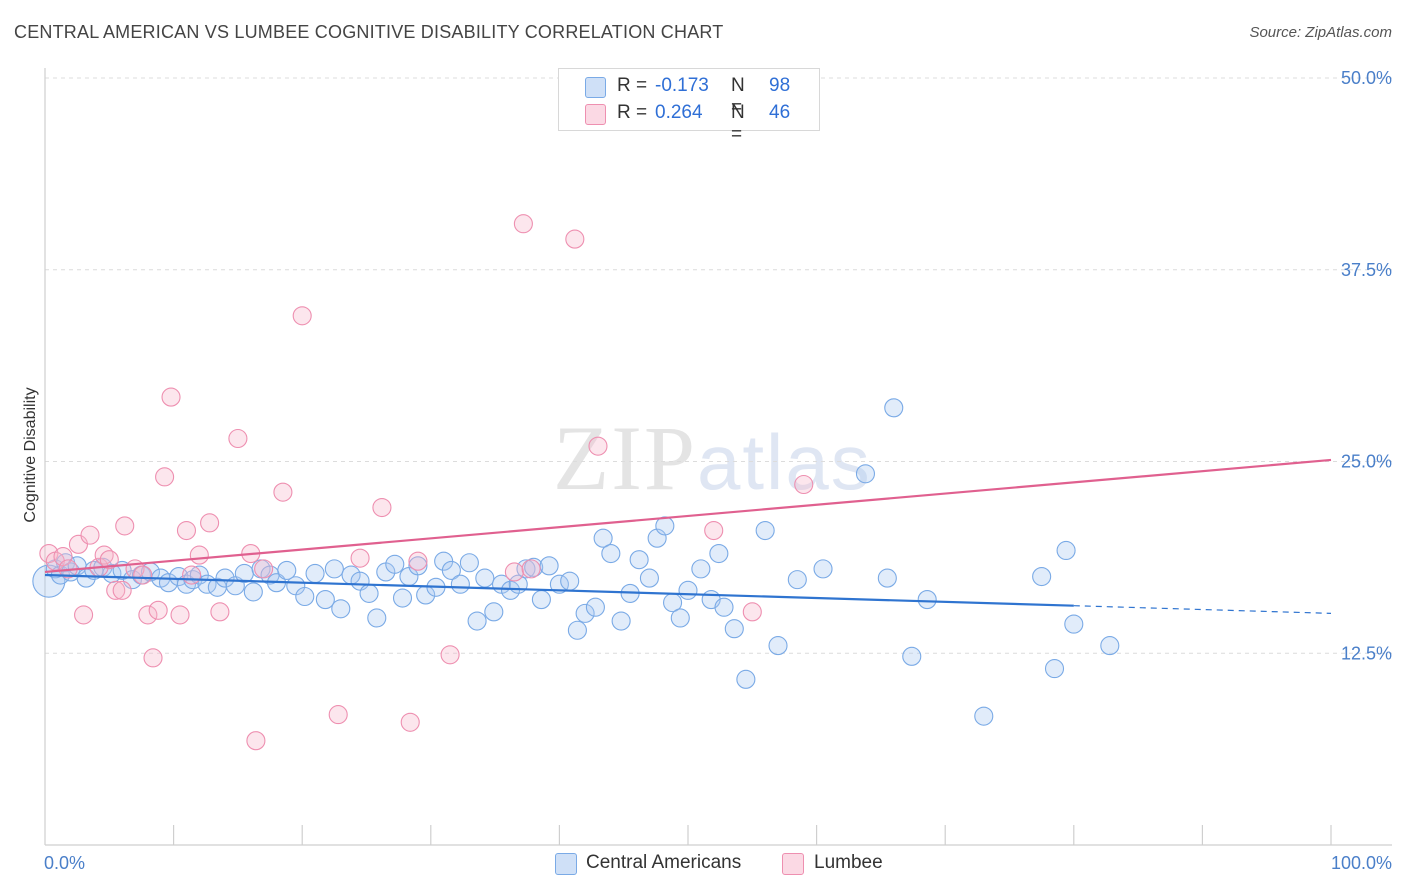 The image size is (1406, 892). I want to click on correlation-legend: R = -0.173 N = 98 R = 0.264 N = 46, so click(689, 106).